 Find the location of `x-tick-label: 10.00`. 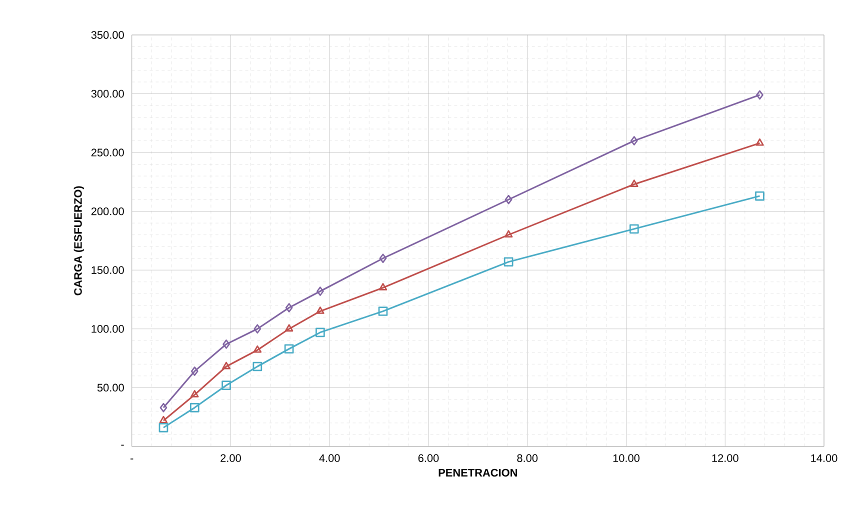

x-tick-label: 10.00 is located at coordinates (626, 458).